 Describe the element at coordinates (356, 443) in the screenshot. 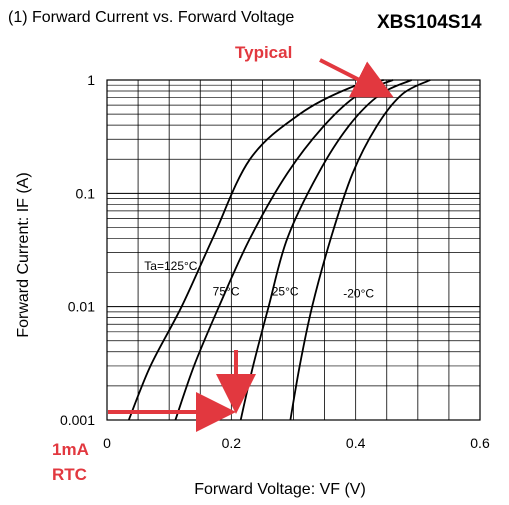

I see `x-tick-label: 0.4` at that location.